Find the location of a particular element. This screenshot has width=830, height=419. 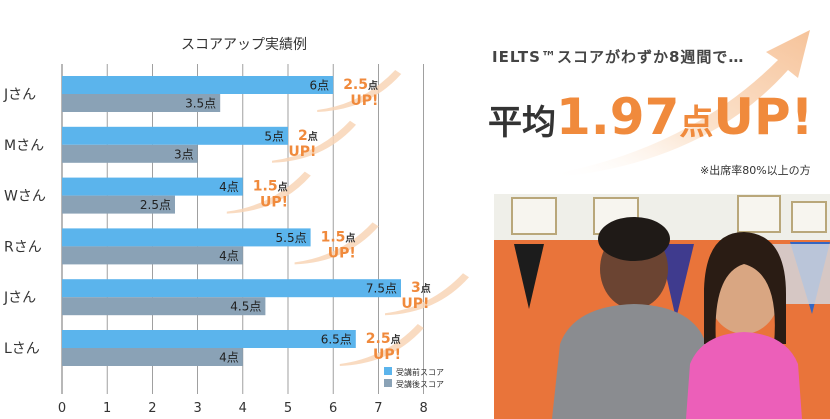

x-tick-label: 2 is located at coordinates (152, 408).